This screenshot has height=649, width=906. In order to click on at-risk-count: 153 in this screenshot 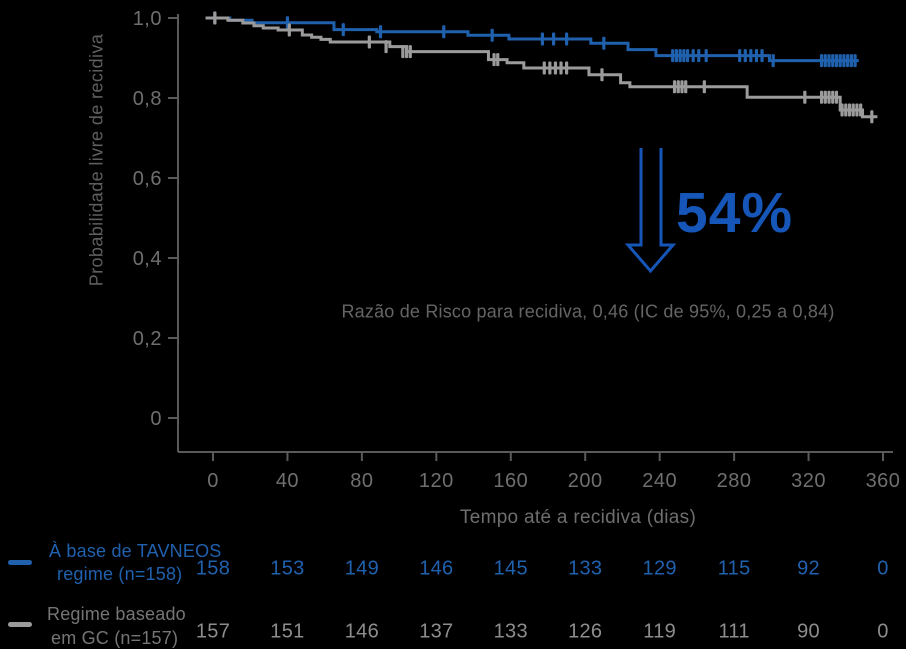, I will do `click(287, 568)`.